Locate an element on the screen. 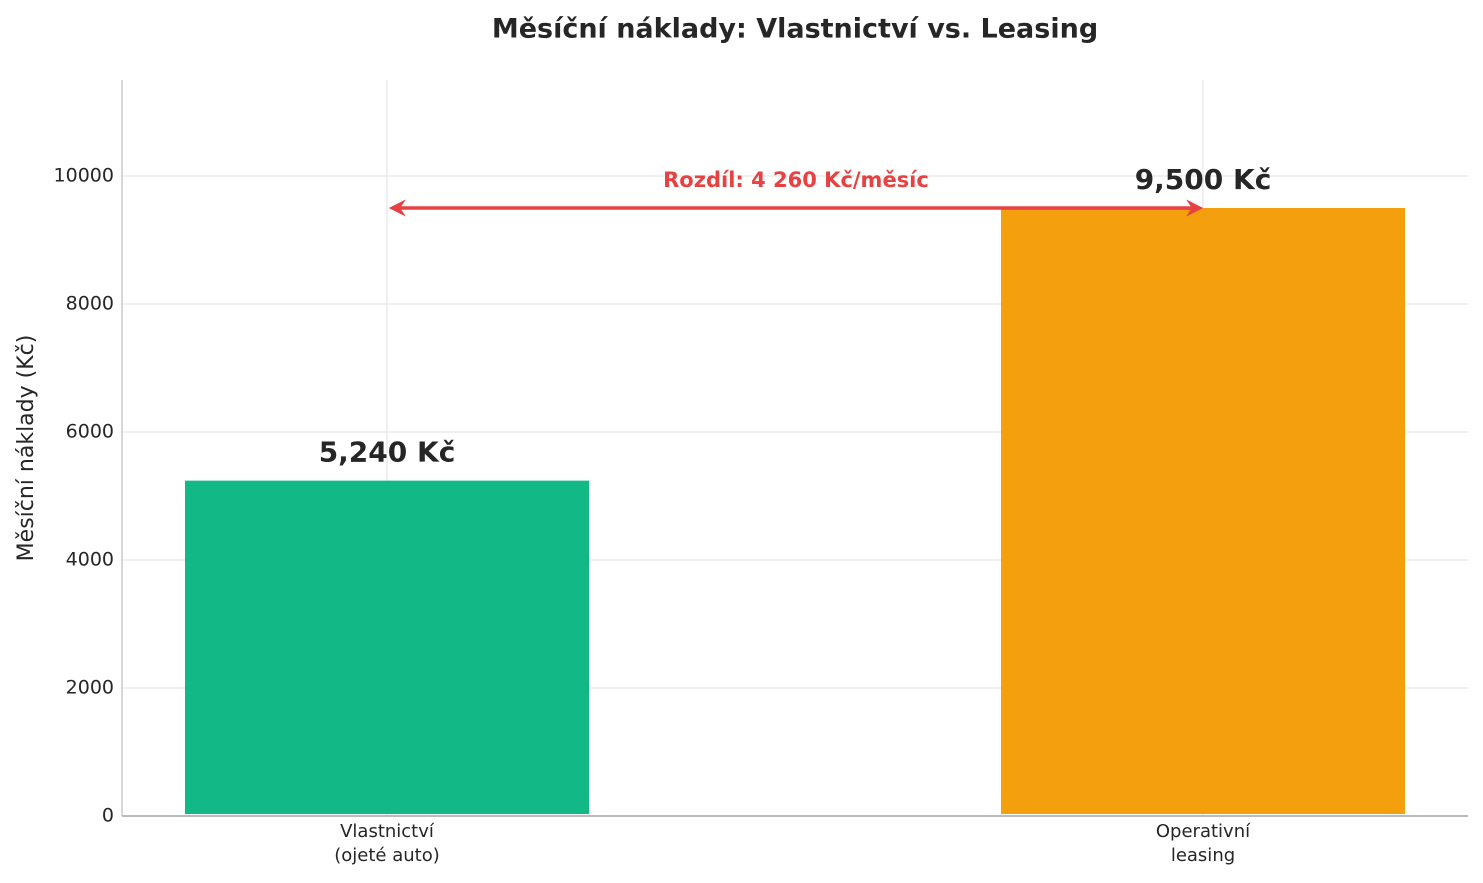 The height and width of the screenshot is (883, 1483). y-tick-label: 4000 is located at coordinates (90, 560).